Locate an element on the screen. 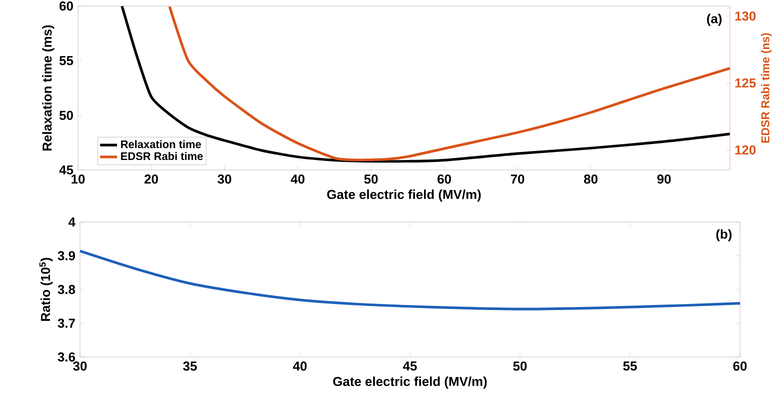 Image resolution: width=782 pixels, height=409 pixels. annotation: (a) is located at coordinates (714, 20).